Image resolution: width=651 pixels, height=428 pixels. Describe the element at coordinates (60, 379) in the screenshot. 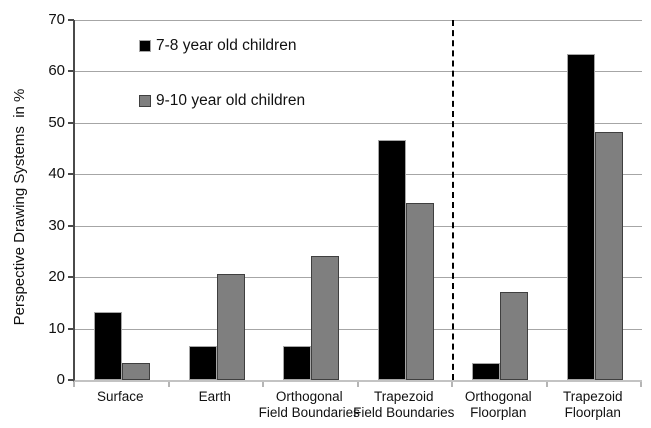

I see `y-tick-label-0: 0` at that location.